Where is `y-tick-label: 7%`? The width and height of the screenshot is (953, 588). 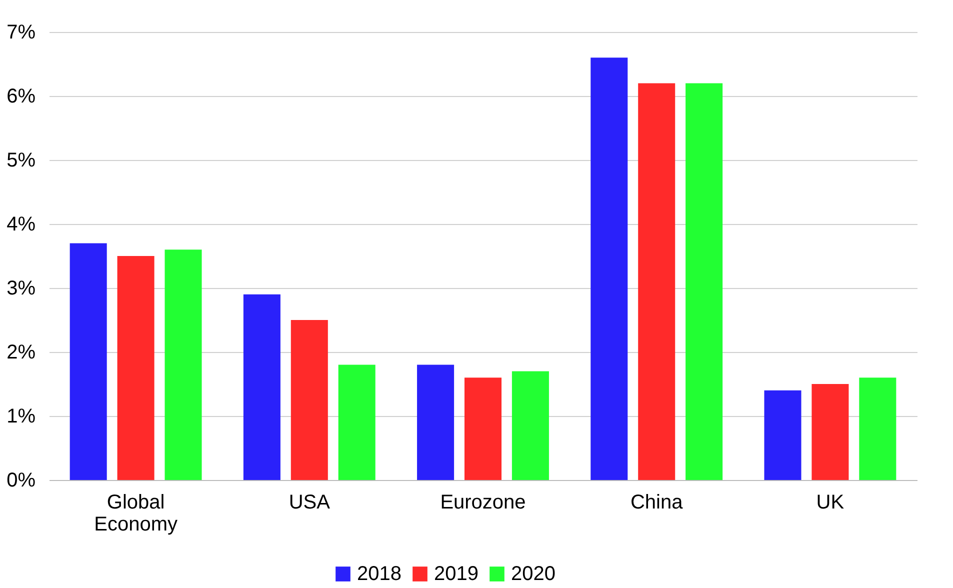 y-tick-label: 7% is located at coordinates (21, 33).